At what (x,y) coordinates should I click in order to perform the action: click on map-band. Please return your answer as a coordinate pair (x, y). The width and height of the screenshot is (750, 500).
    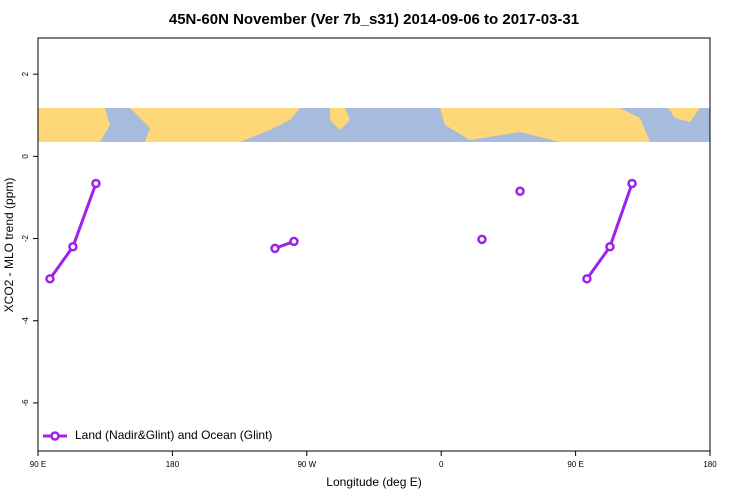
    Looking at the image, I should click on (374, 125).